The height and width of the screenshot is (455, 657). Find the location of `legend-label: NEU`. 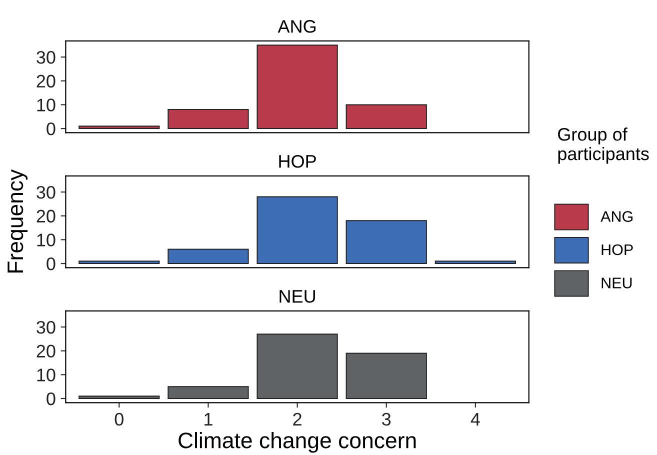

legend-label: NEU is located at coordinates (617, 283).